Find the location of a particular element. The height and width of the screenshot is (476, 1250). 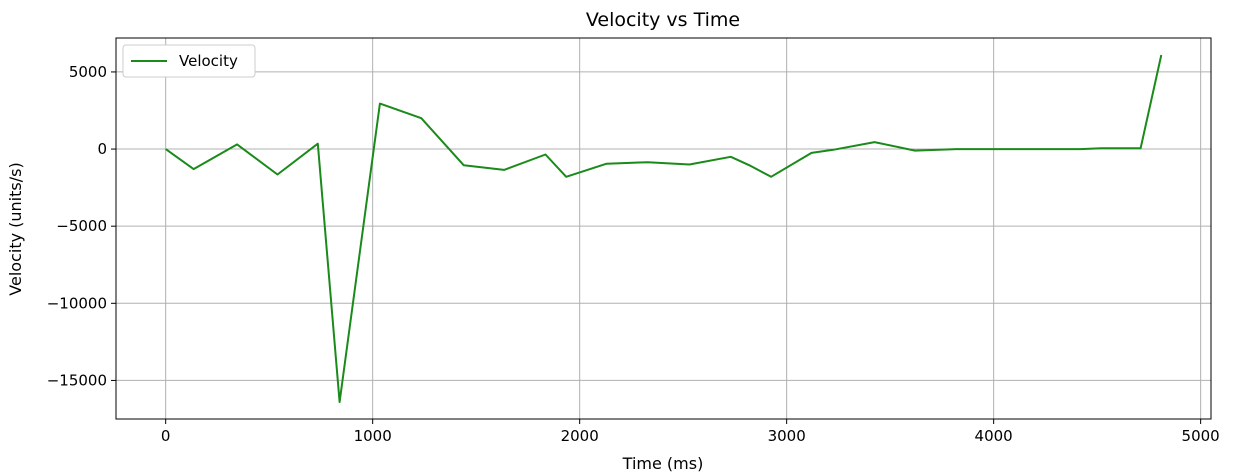

x-tick-label: 3000 is located at coordinates (787, 436).